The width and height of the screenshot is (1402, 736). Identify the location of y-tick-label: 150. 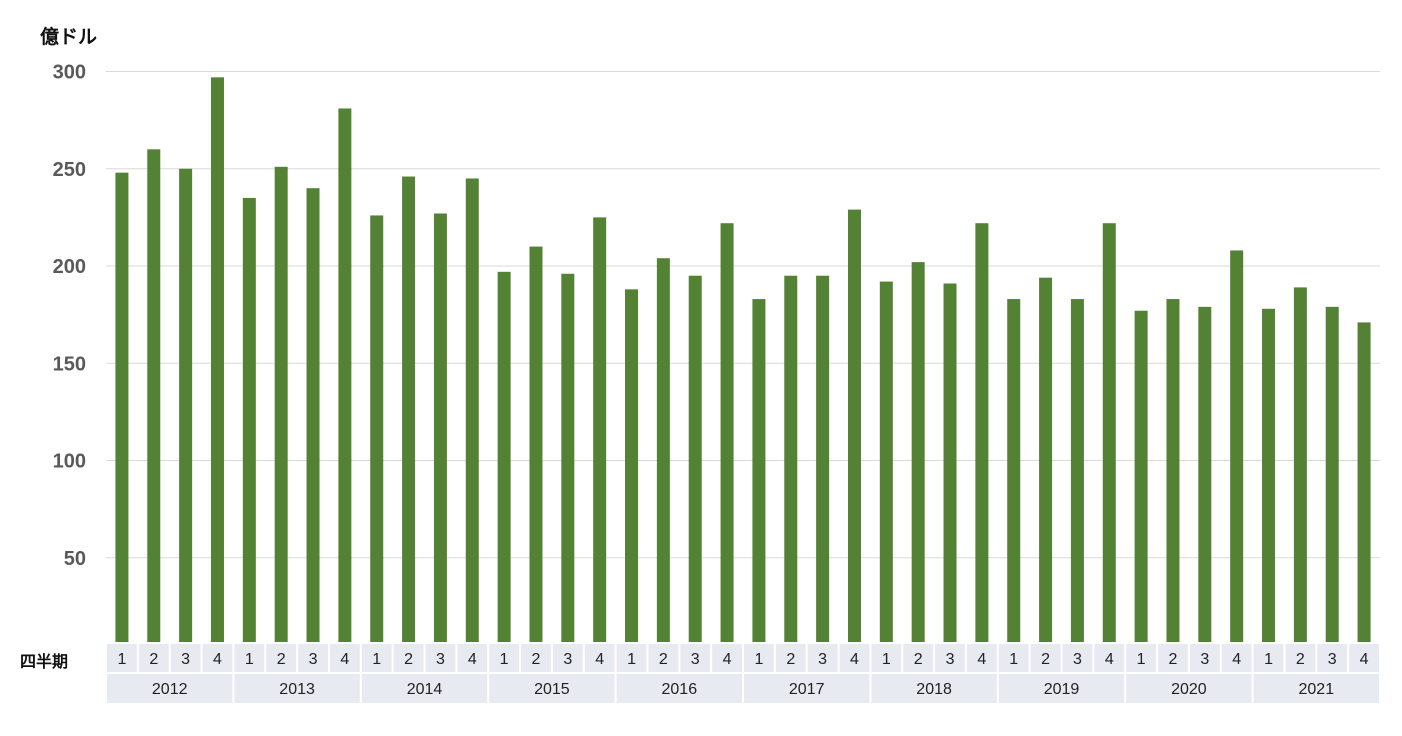
(69, 364).